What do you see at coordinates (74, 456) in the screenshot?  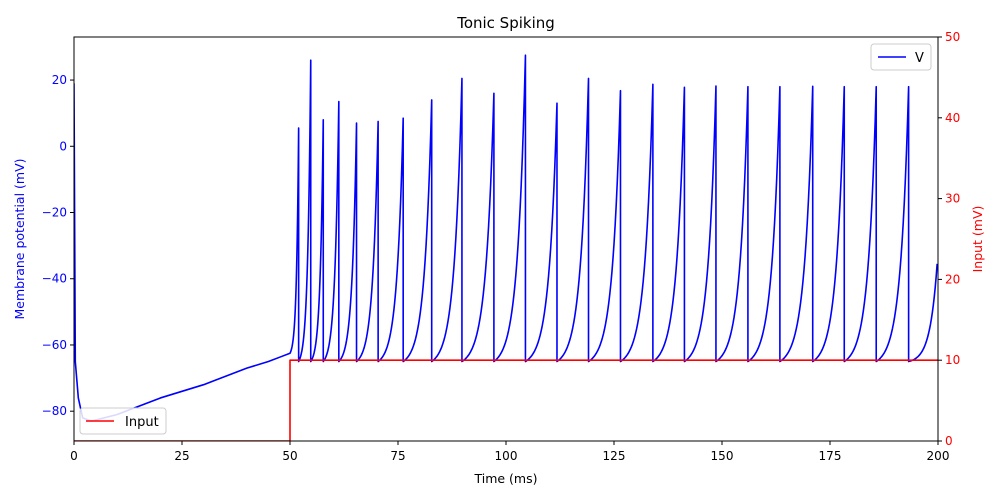 I see `x-tick-label: 0` at bounding box center [74, 456].